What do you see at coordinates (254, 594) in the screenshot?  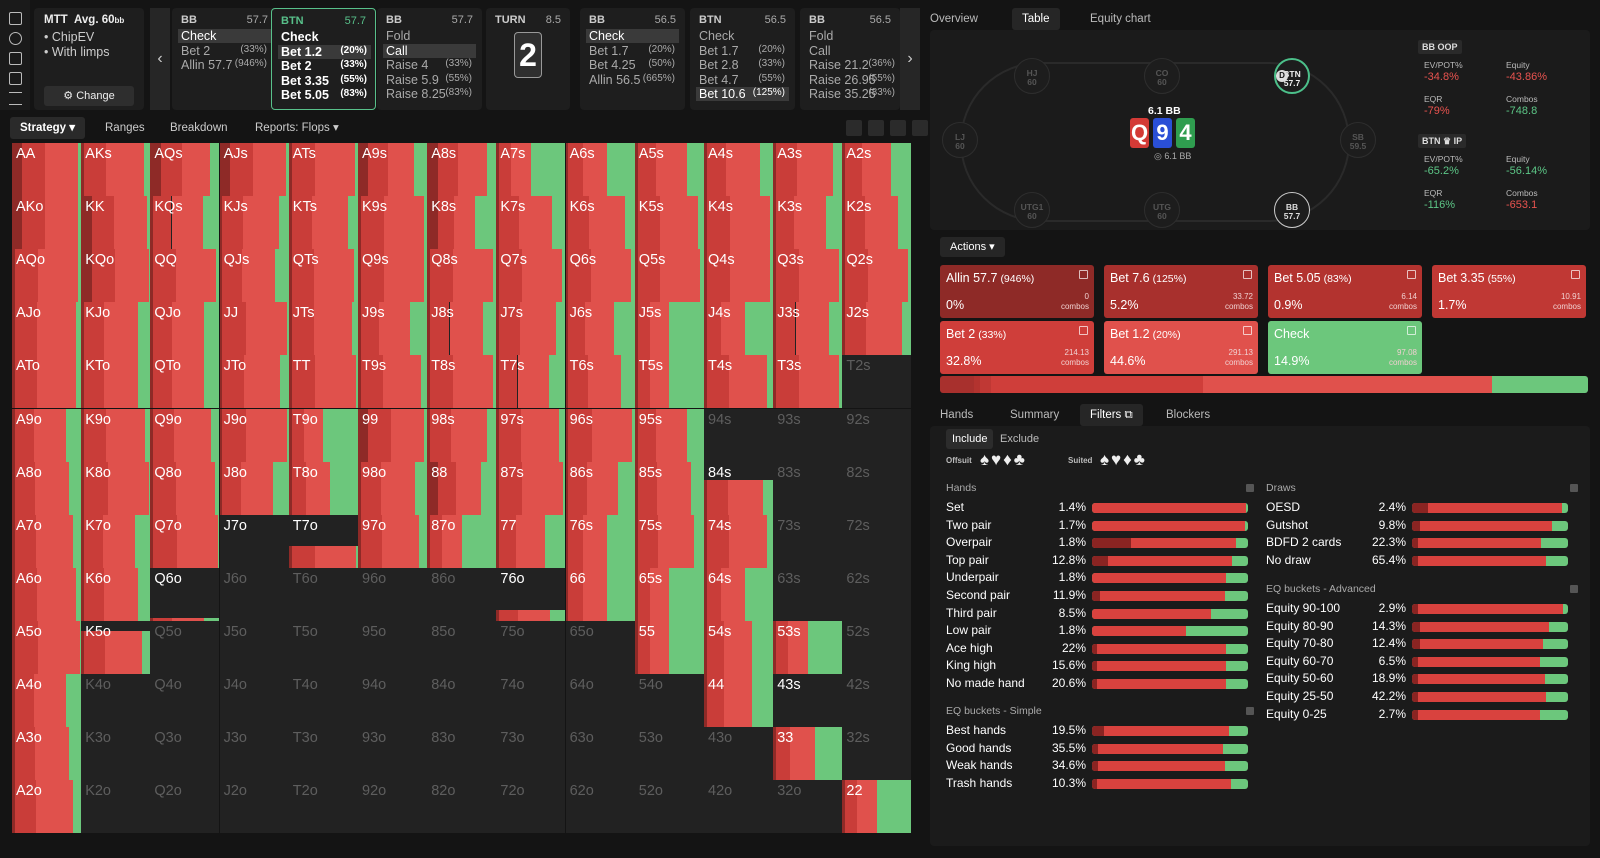 I see `hand-cell: J6o` at bounding box center [254, 594].